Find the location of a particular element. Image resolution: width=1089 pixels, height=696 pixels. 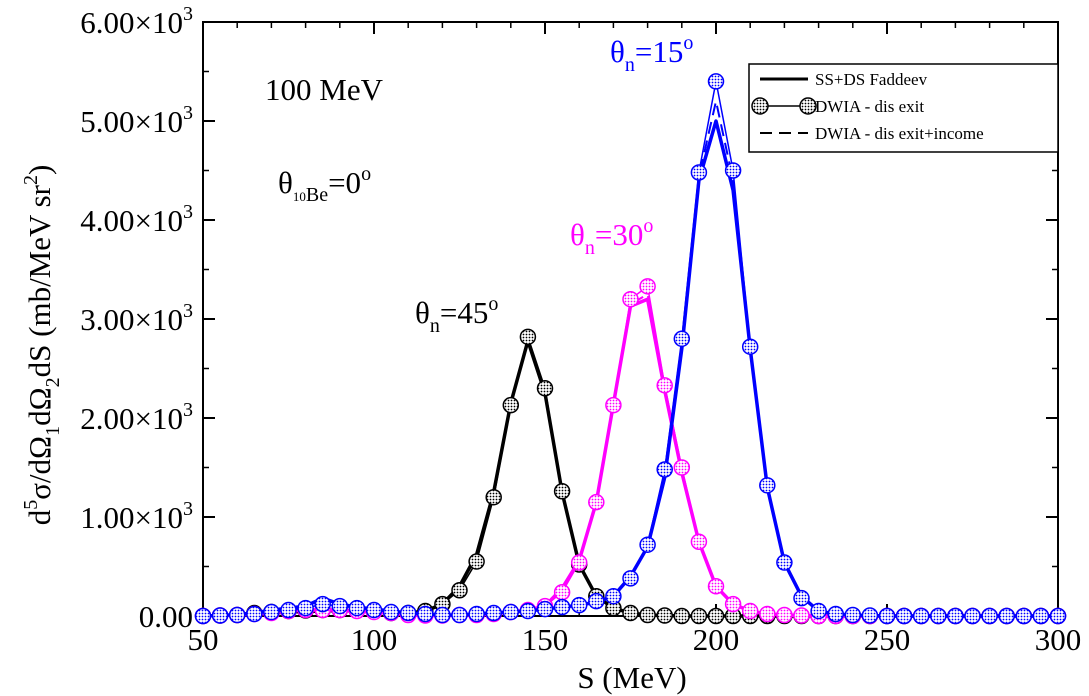

y-tick-label: 6.00×10³ is located at coordinates (136, 21).